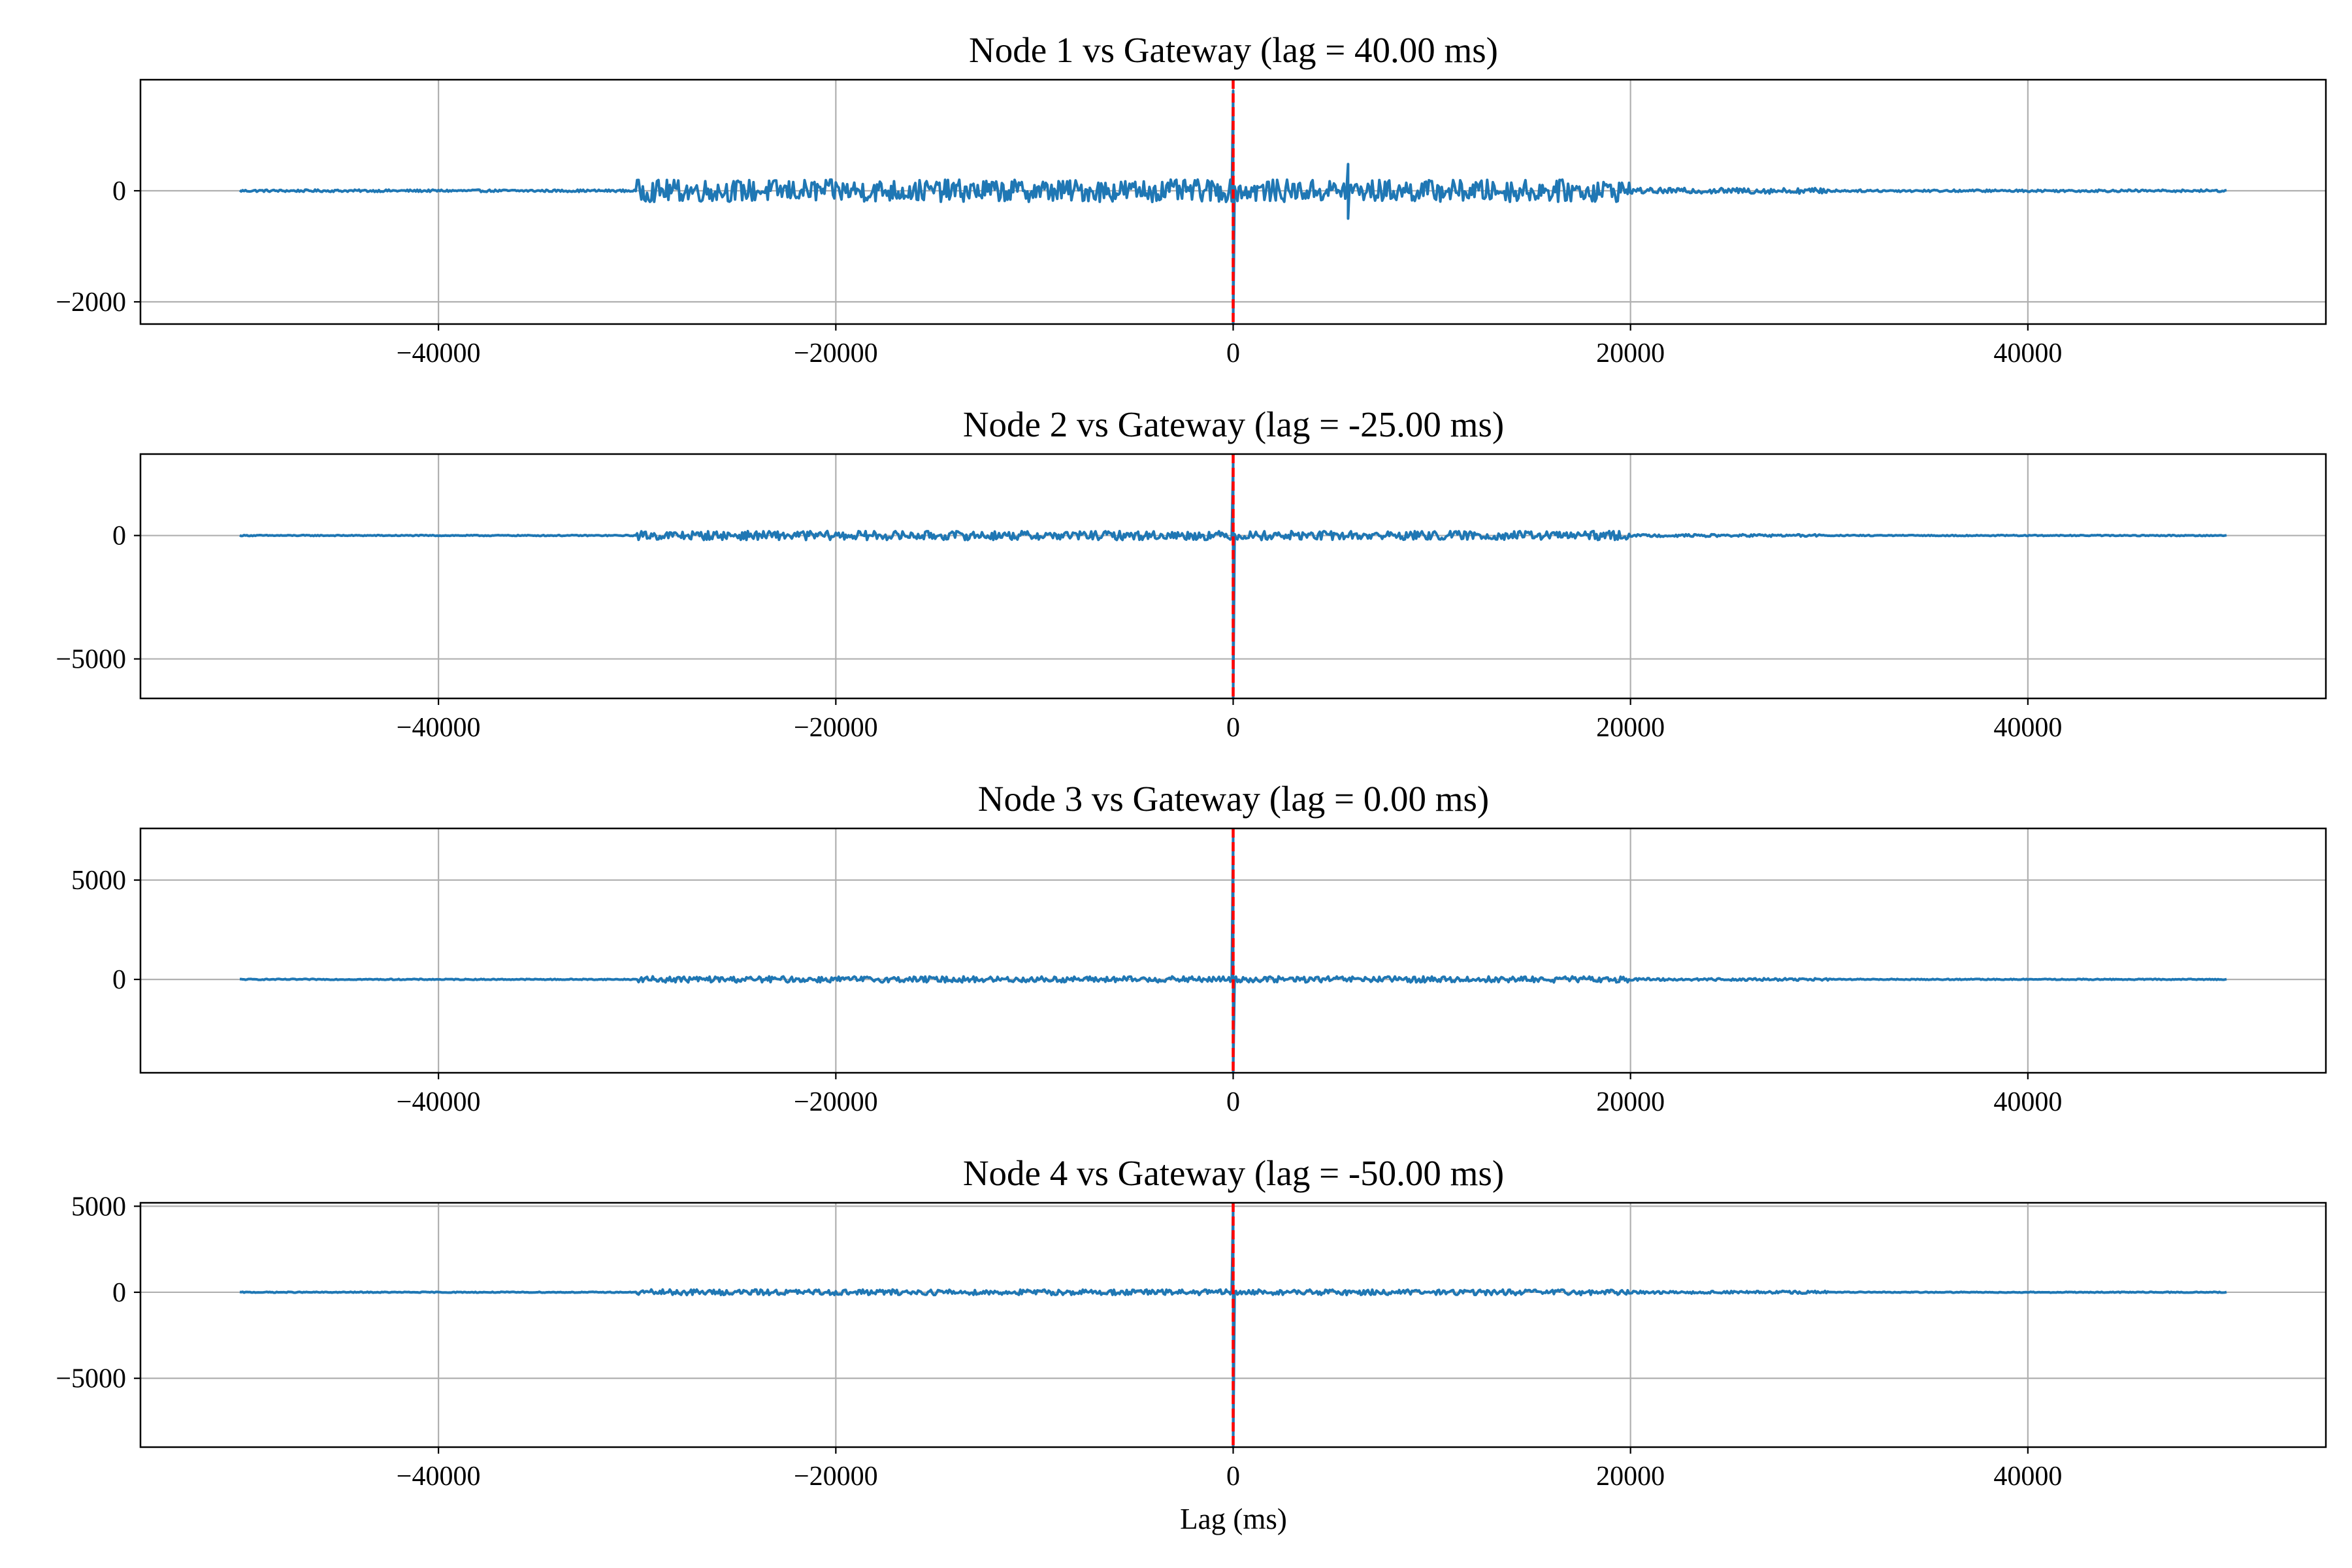  I want to click on y-tick-label: −2000, so click(91, 302).